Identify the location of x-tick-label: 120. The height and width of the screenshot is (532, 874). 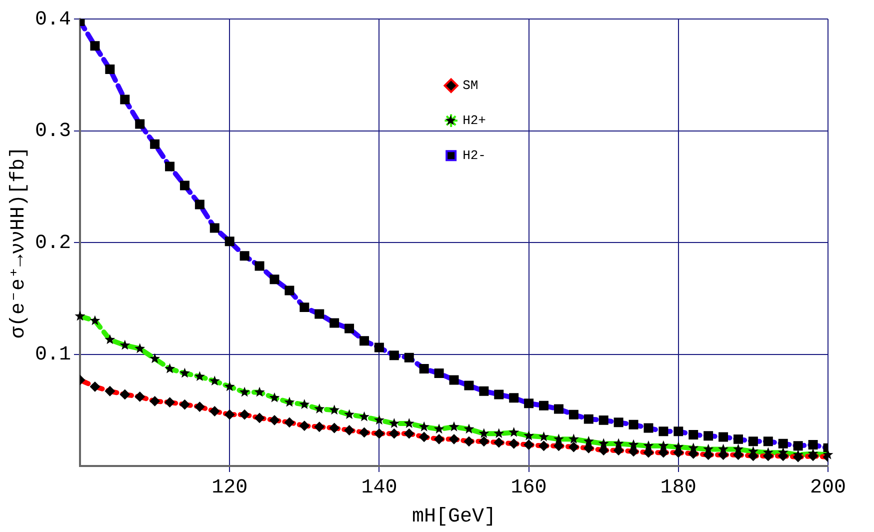
(230, 488).